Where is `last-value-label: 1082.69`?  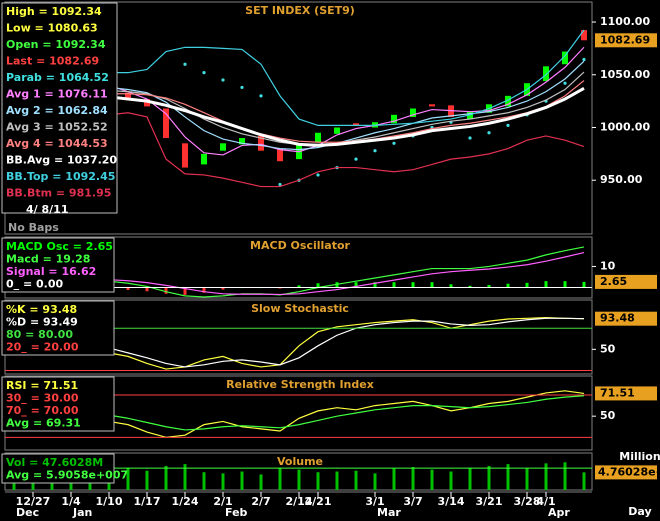 last-value-label: 1082.69 is located at coordinates (625, 39).